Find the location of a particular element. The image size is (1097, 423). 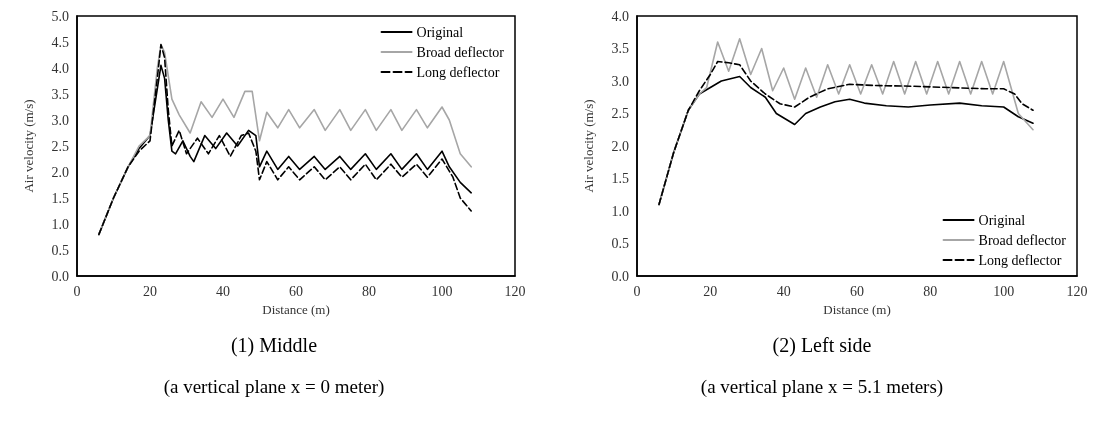

text: (a vertical plane x = 0 meter) is located at coordinates (274, 387).